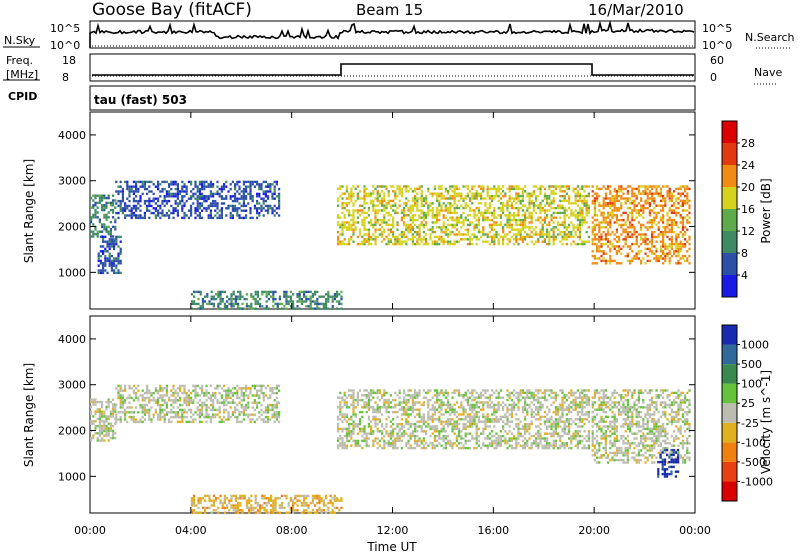 The height and width of the screenshot is (554, 800). What do you see at coordinates (69, 60) in the screenshot?
I see `freq-tick-top: 18` at bounding box center [69, 60].